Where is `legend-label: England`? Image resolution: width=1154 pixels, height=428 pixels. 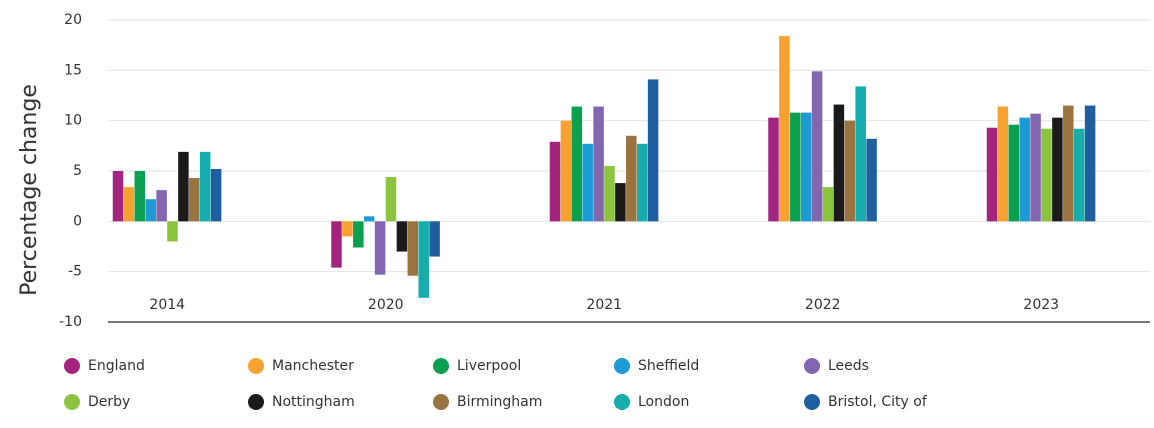 legend-label: England is located at coordinates (116, 366).